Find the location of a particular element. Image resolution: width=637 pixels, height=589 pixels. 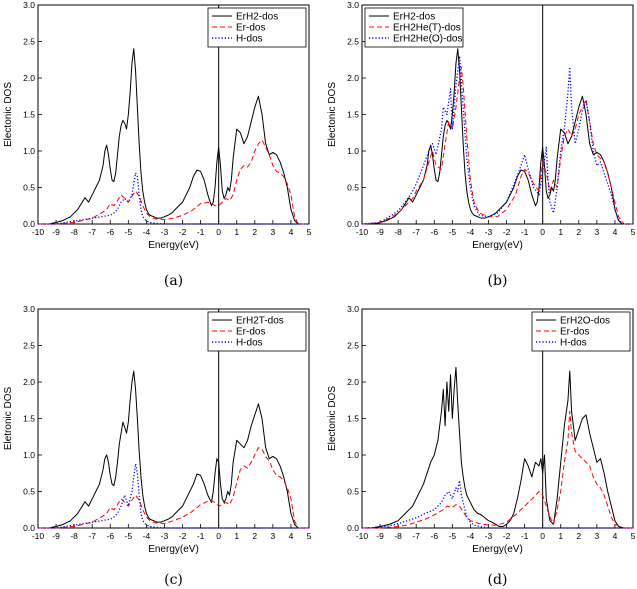

legend-entry: ErH2T-dos is located at coordinates (260, 321).